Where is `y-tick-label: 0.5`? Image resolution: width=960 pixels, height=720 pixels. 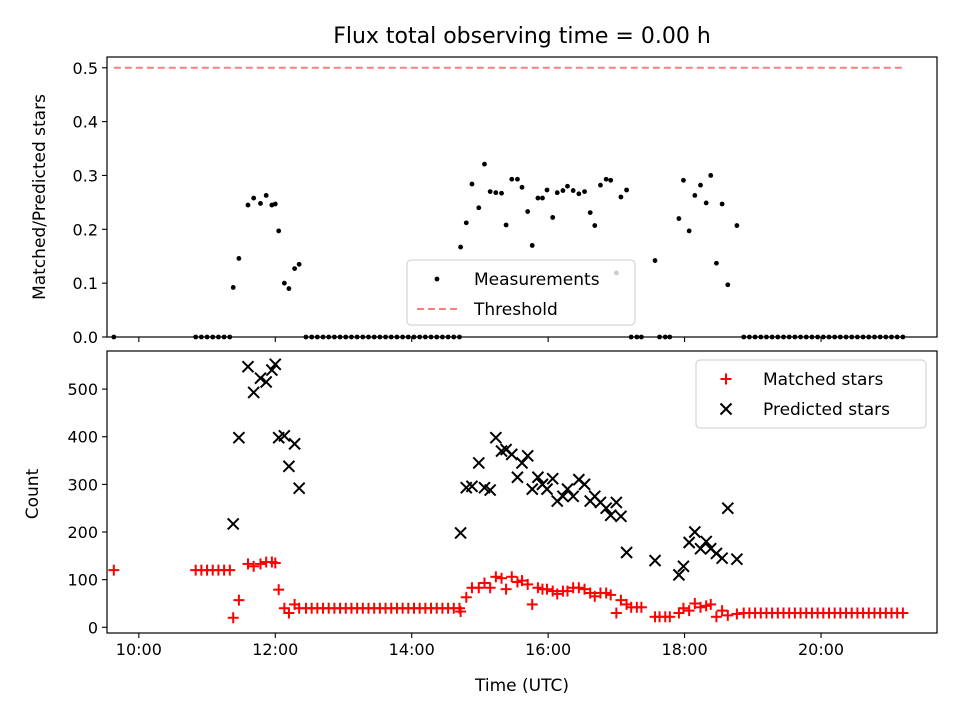
y-tick-label: 0.5 is located at coordinates (85, 68).